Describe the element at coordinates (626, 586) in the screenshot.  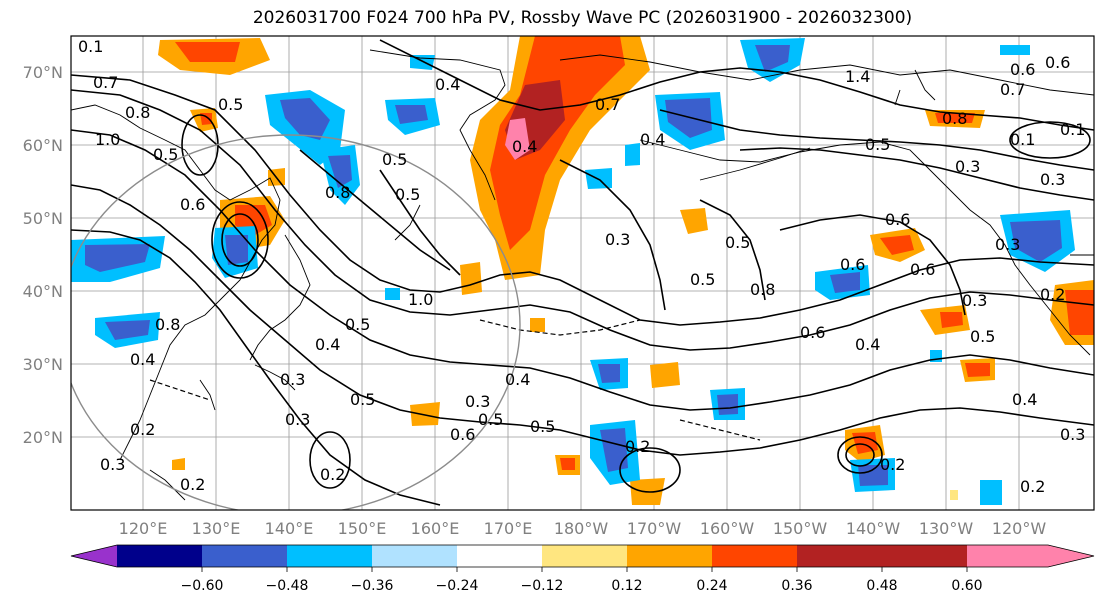
I see `colorbar-tick-label: 0.12` at that location.